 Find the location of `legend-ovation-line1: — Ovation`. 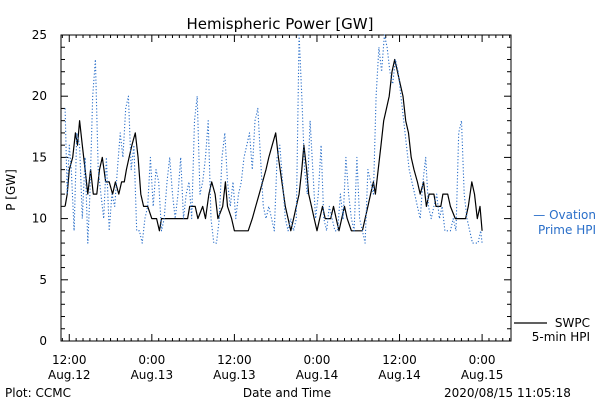

legend-ovation-line1: — Ovation is located at coordinates (564, 215).